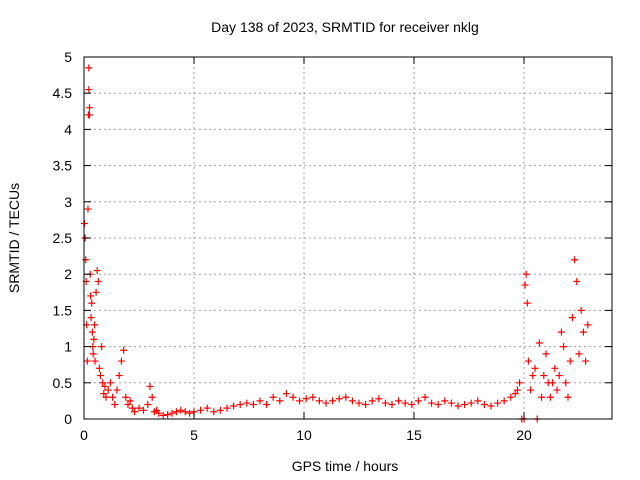 This screenshot has height=480, width=640. What do you see at coordinates (63, 310) in the screenshot?
I see `y-tick-label: 1.5` at bounding box center [63, 310].